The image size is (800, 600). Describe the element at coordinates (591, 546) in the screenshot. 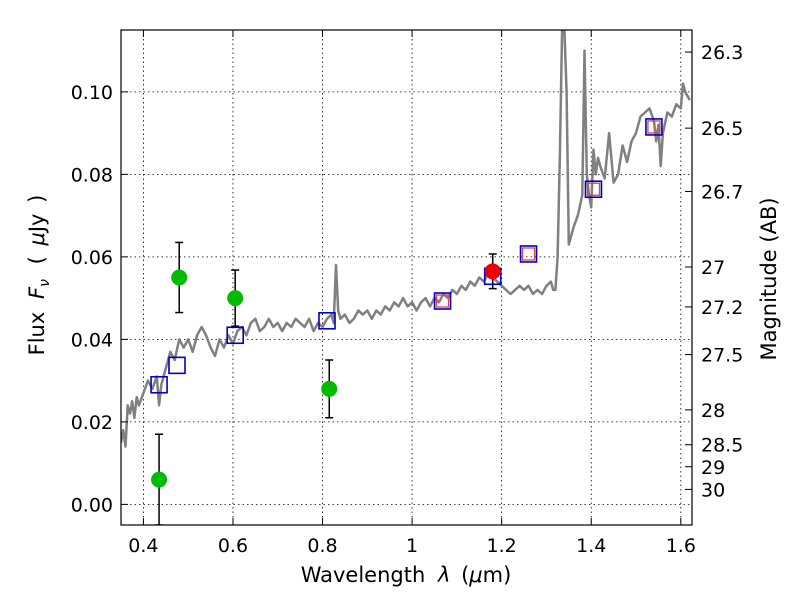

I see `x-tick-label: 1.4` at that location.